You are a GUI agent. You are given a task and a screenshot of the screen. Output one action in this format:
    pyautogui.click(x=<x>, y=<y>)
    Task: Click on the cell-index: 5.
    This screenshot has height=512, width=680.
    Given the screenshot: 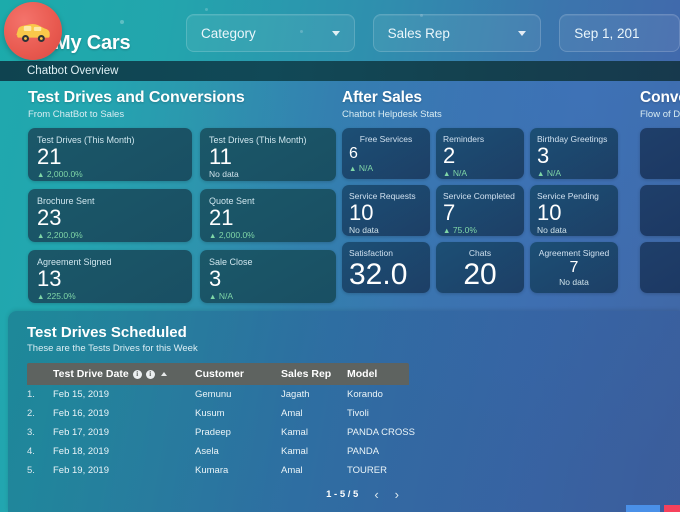 What is the action you would take?
    pyautogui.click(x=31, y=470)
    